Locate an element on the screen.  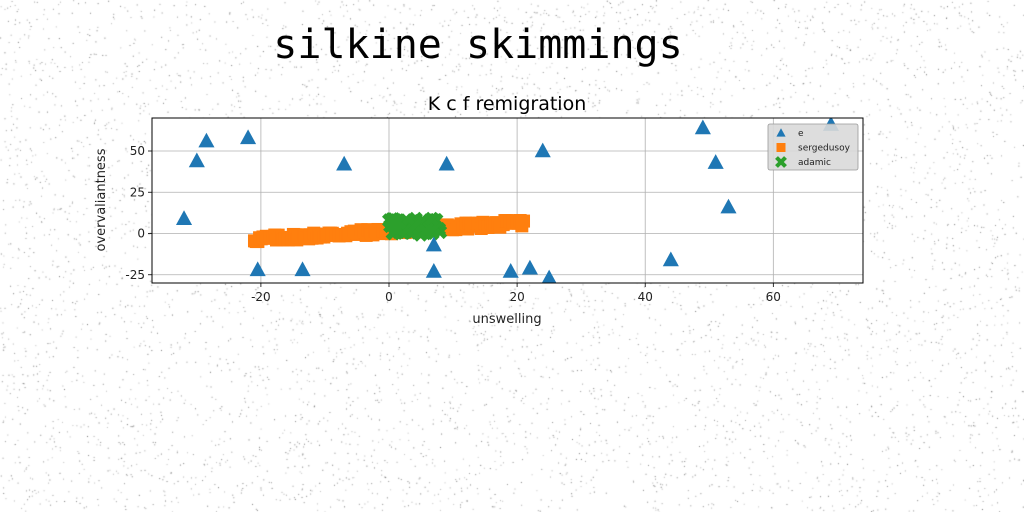
figure-suptitle: silkine skimmings is located at coordinates (478, 45).